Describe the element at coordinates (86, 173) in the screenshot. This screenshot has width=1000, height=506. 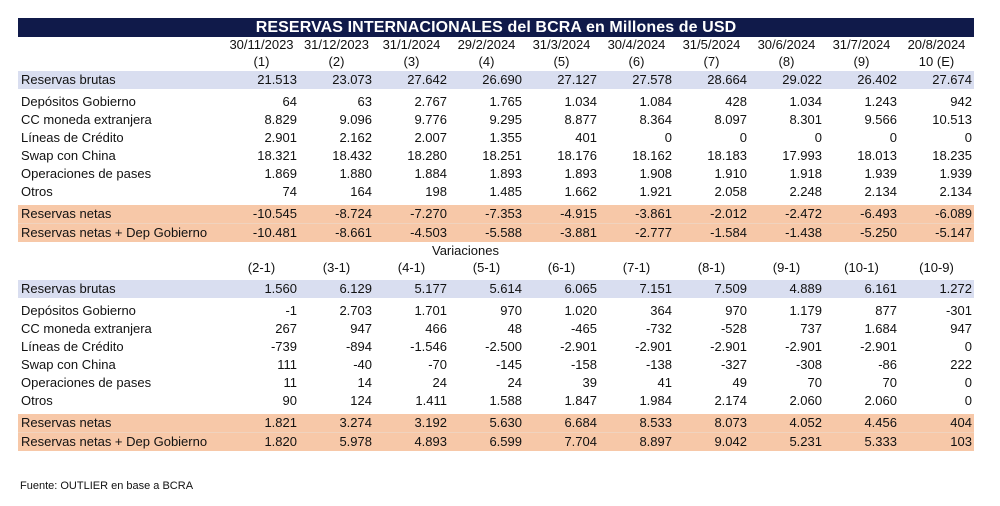
I see `row-label: Operaciones de pases` at that location.